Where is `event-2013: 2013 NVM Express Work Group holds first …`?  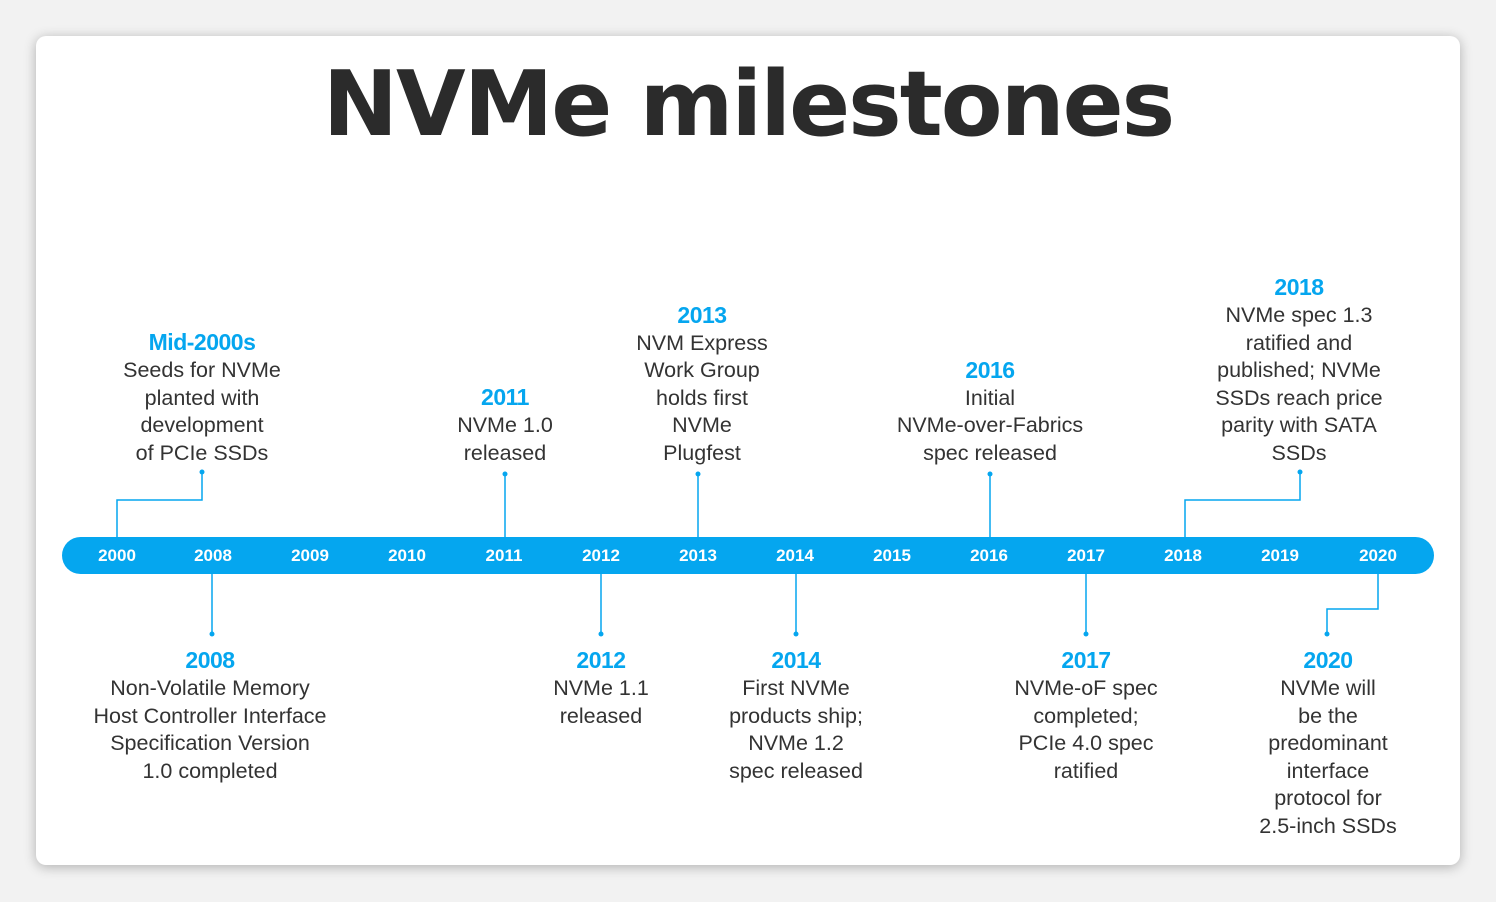 event-2013: 2013 NVM Express Work Group holds first … is located at coordinates (702, 384).